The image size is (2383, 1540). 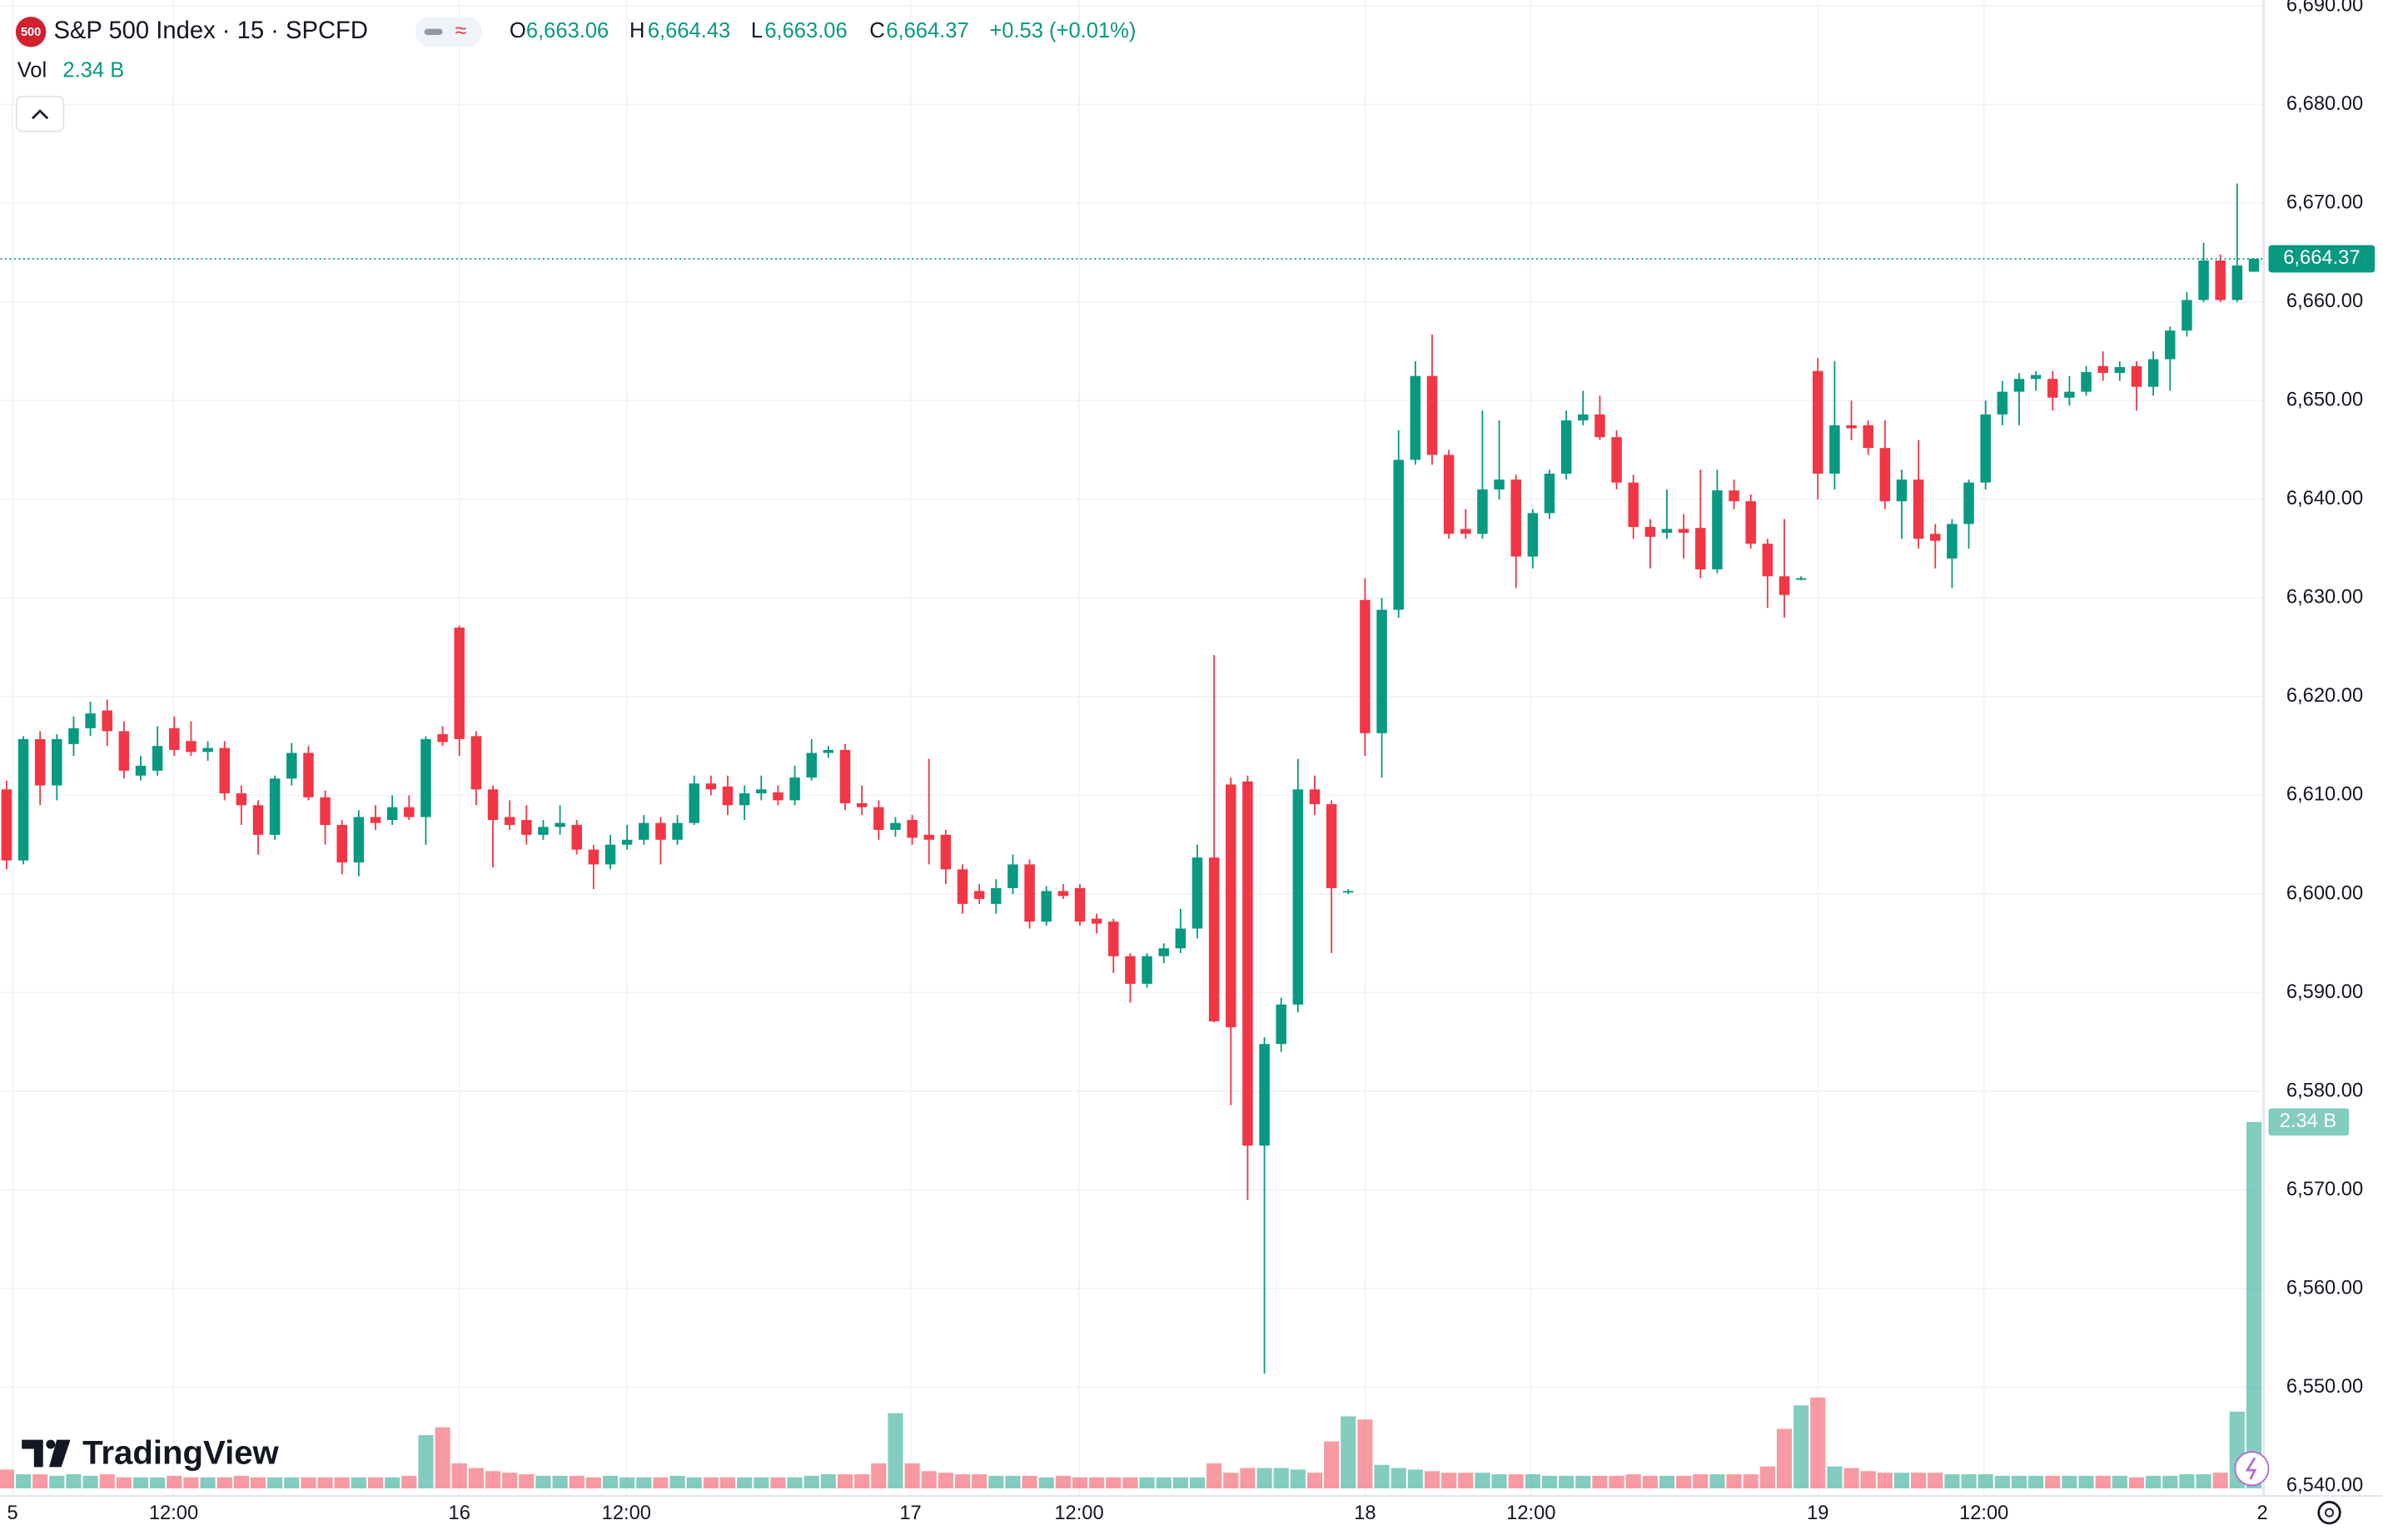 I want to click on y-tick-label: 6,650.00, so click(x=2324, y=400).